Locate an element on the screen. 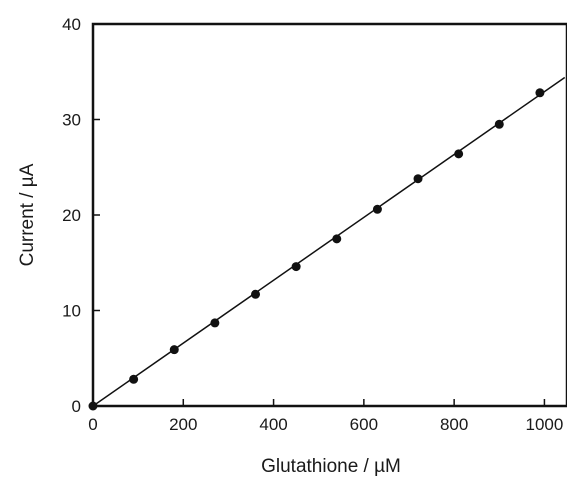 This screenshot has width=567, height=481. y-tick-label: 0 is located at coordinates (76, 406).